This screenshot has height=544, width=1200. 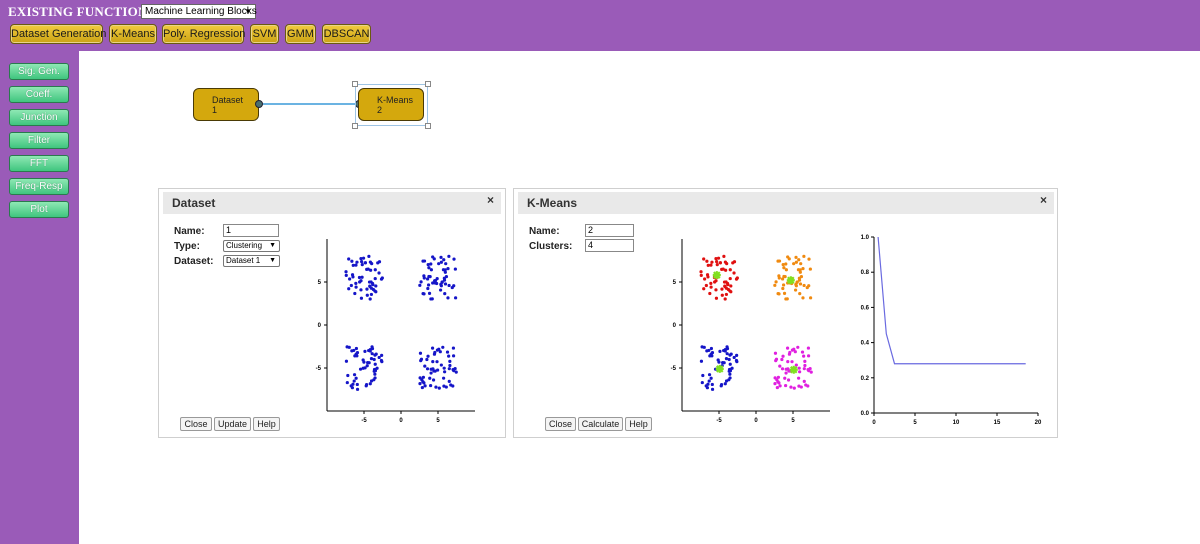 What do you see at coordinates (364, 421) in the screenshot?
I see `x-tick-label: -5` at bounding box center [364, 421].